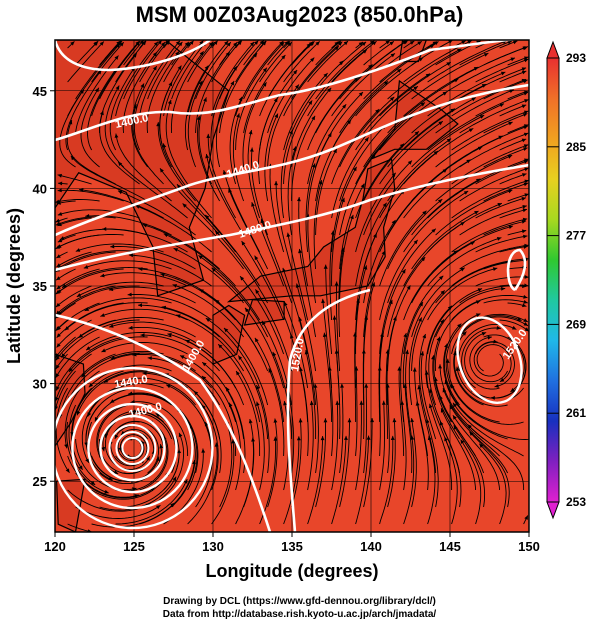 This screenshot has height=625, width=599. I want to click on colorbar-tick-label: 269, so click(576, 324).